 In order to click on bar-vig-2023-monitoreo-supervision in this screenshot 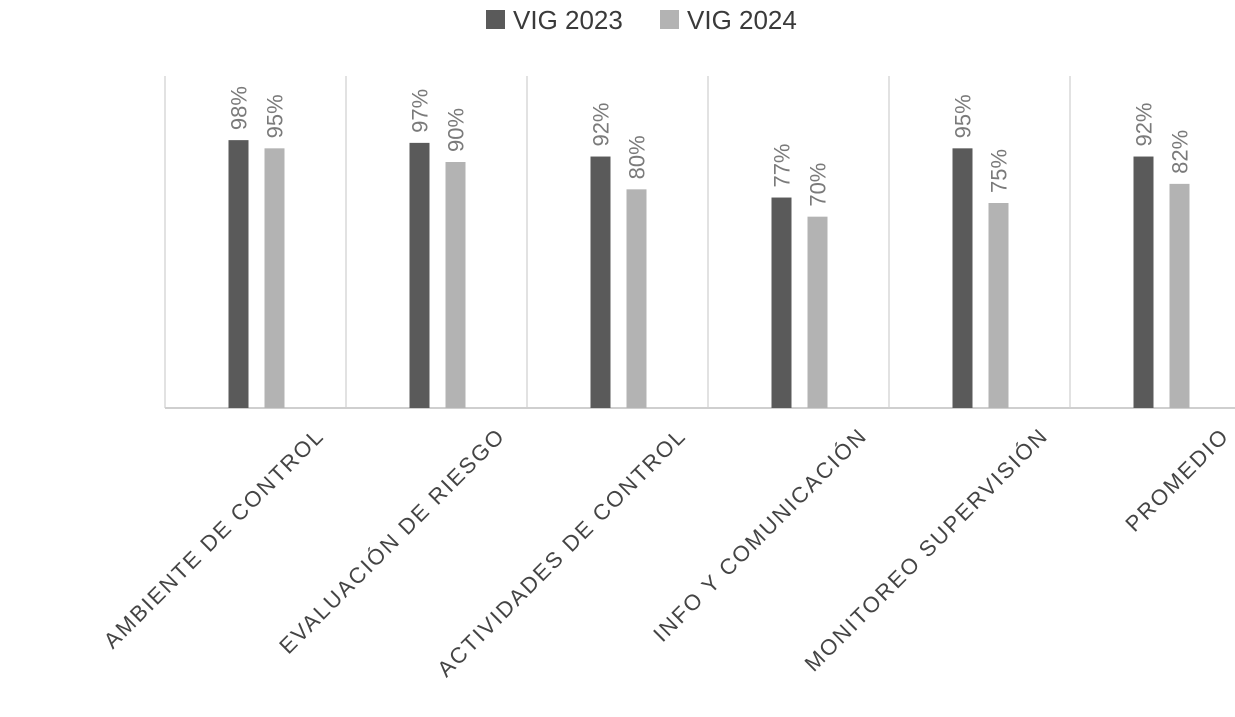, I will do `click(962, 278)`.